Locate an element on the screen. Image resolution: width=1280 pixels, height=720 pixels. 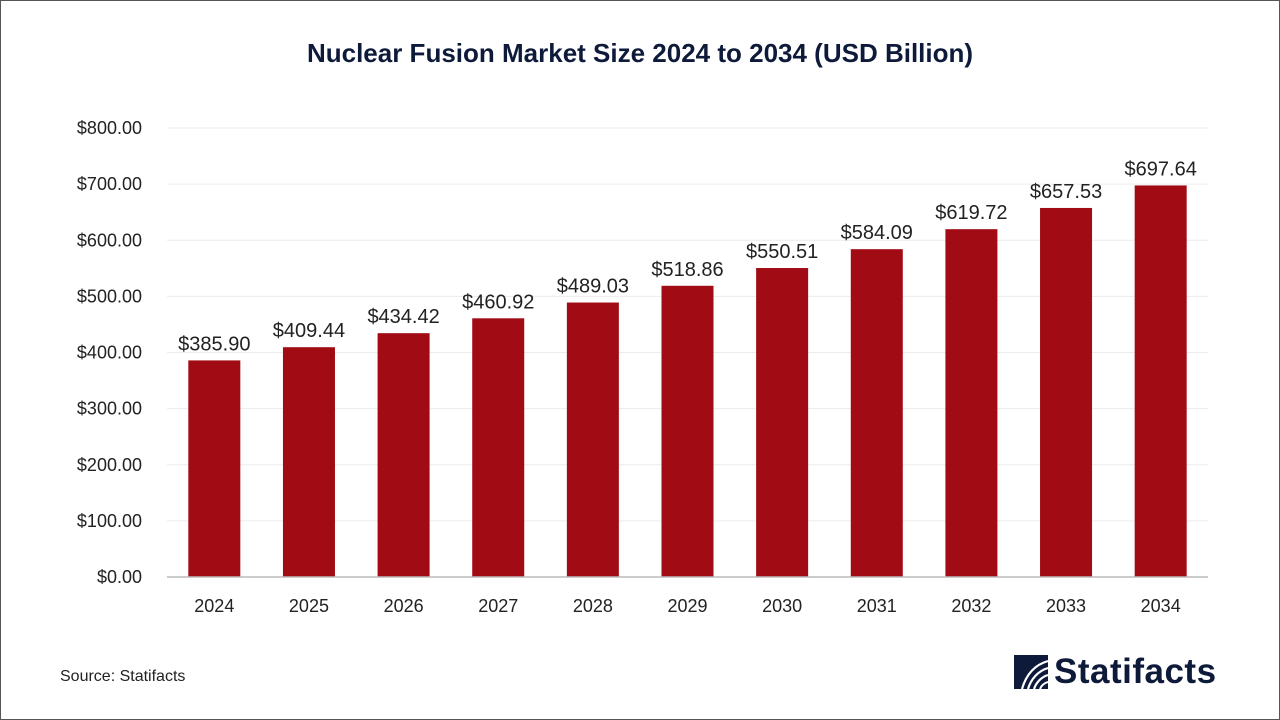
data-label: $657.53 is located at coordinates (1066, 192).